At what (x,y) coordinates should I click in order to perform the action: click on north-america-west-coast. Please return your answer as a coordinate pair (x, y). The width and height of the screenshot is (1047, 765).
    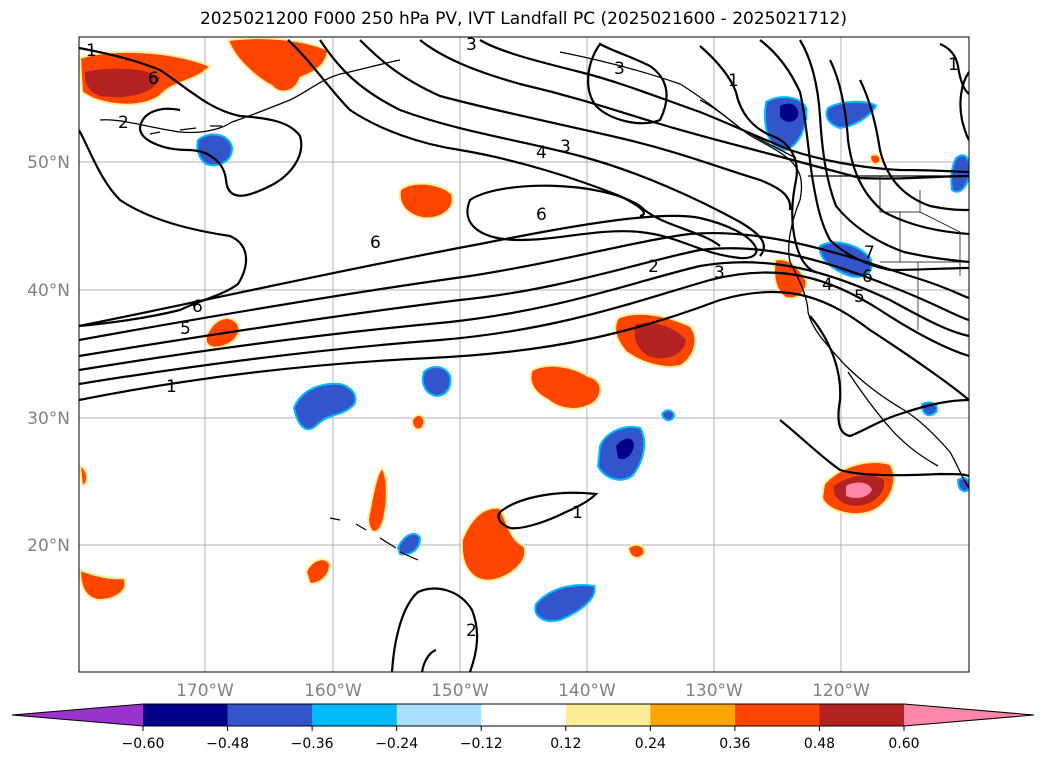
    Looking at the image, I should click on (878, 344).